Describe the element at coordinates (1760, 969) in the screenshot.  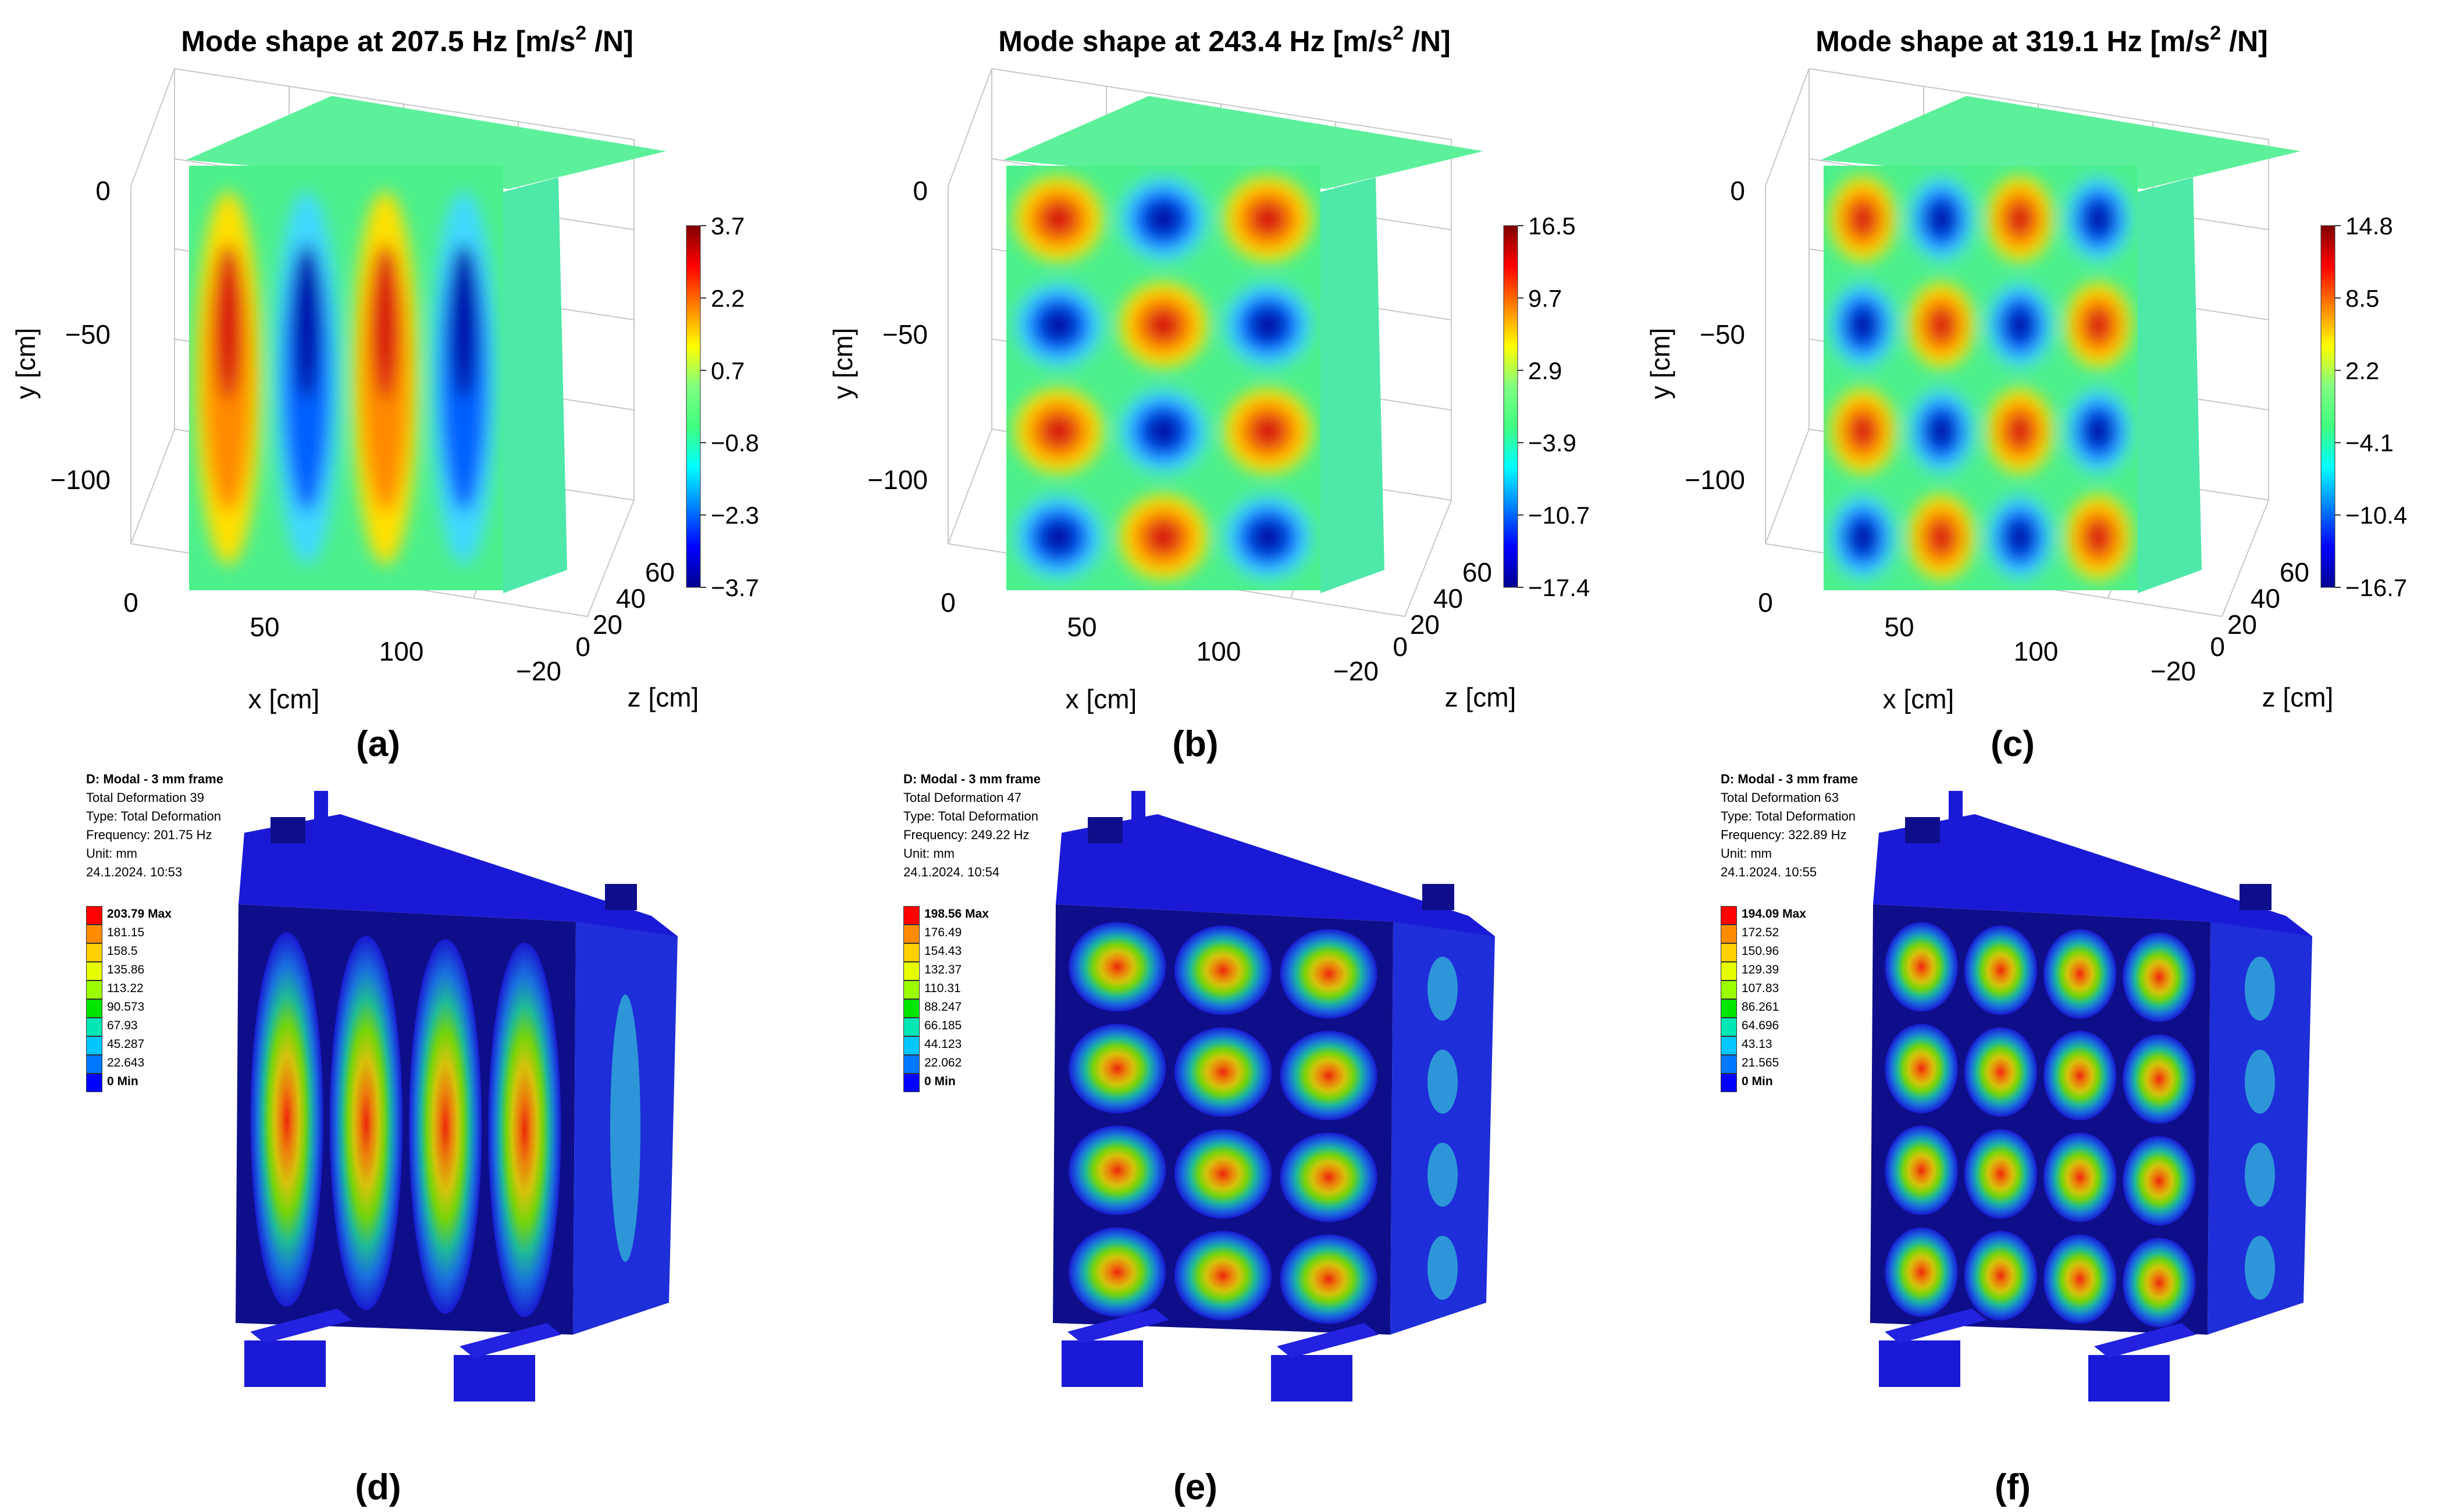
I see `legend-label: 129.39` at that location.